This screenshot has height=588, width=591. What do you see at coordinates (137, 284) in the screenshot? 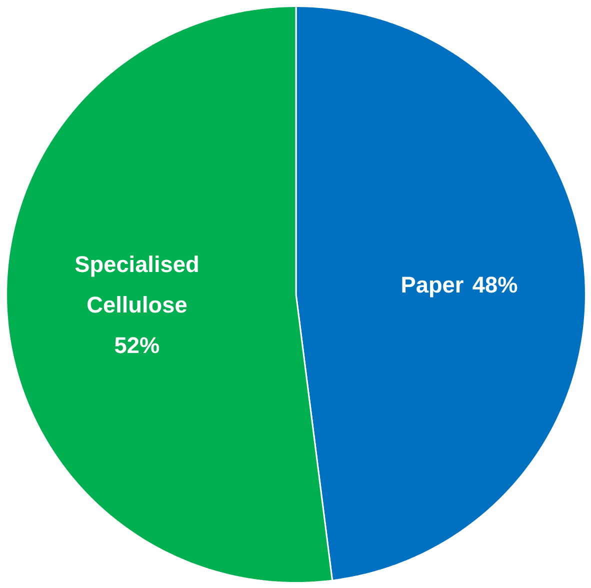
I see `slice-label: Specialised Cellulose` at bounding box center [137, 284].